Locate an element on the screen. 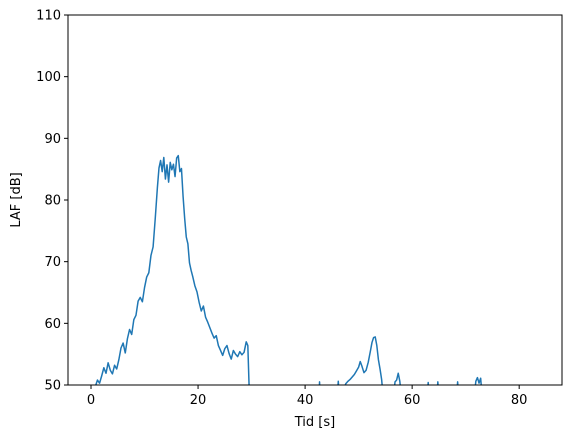 The height and width of the screenshot is (438, 571). y-tick-label: 80 is located at coordinates (52, 201).